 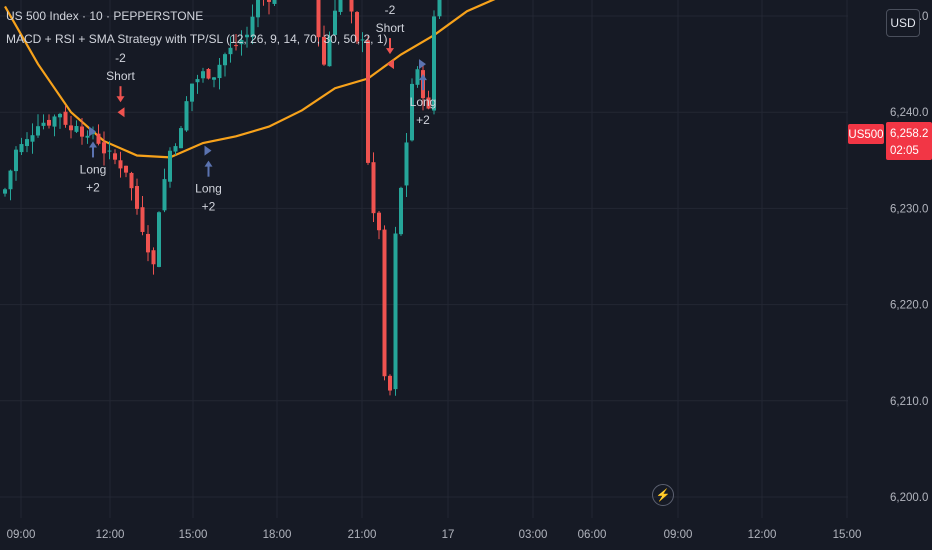 I want to click on price-tag-symbol-bg, so click(x=866, y=134).